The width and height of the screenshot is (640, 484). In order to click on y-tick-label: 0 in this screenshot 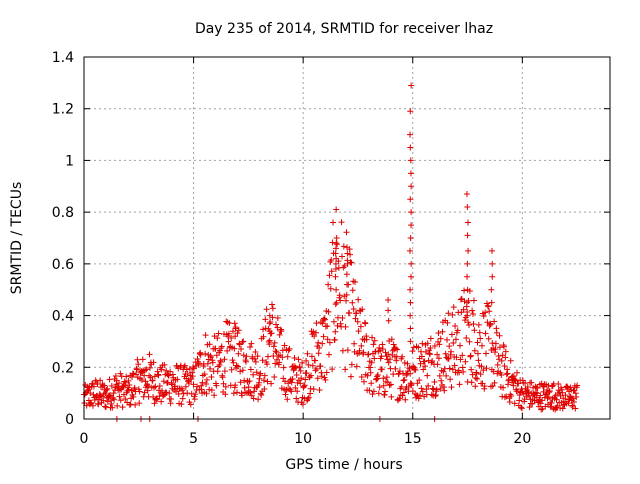, I will do `click(69, 420)`.